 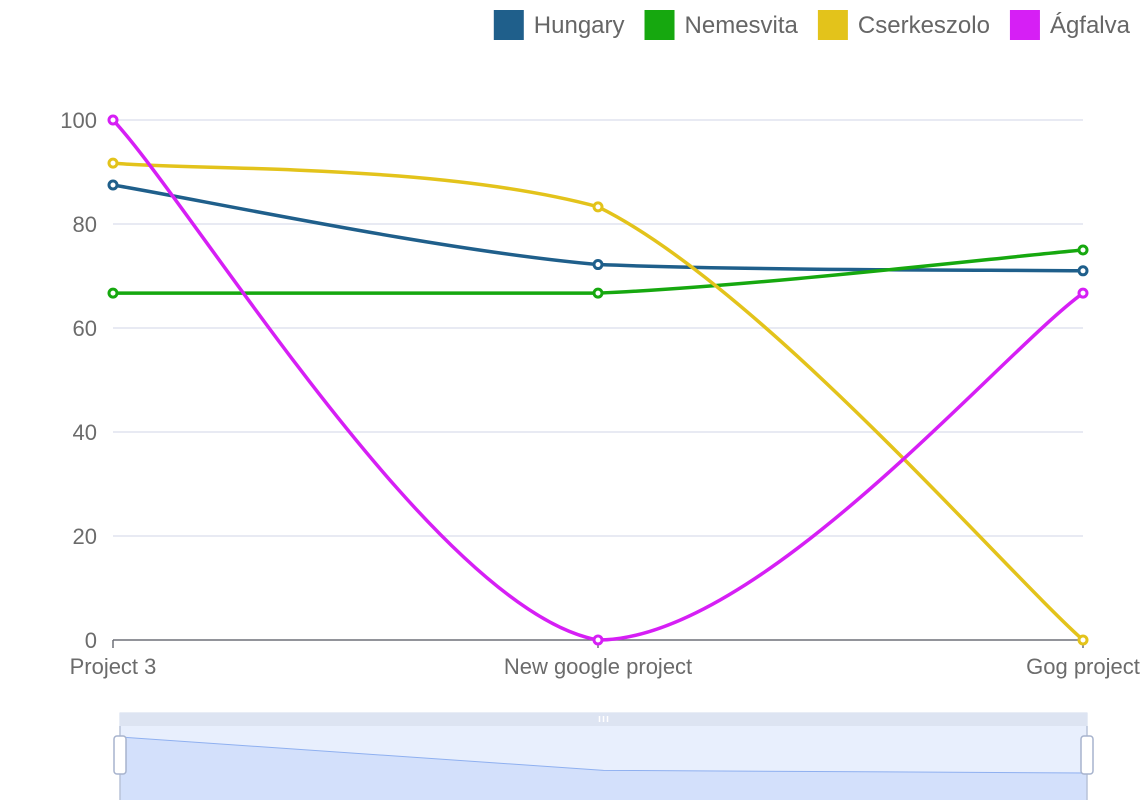 I want to click on y-tick-label: 40, so click(x=85, y=432).